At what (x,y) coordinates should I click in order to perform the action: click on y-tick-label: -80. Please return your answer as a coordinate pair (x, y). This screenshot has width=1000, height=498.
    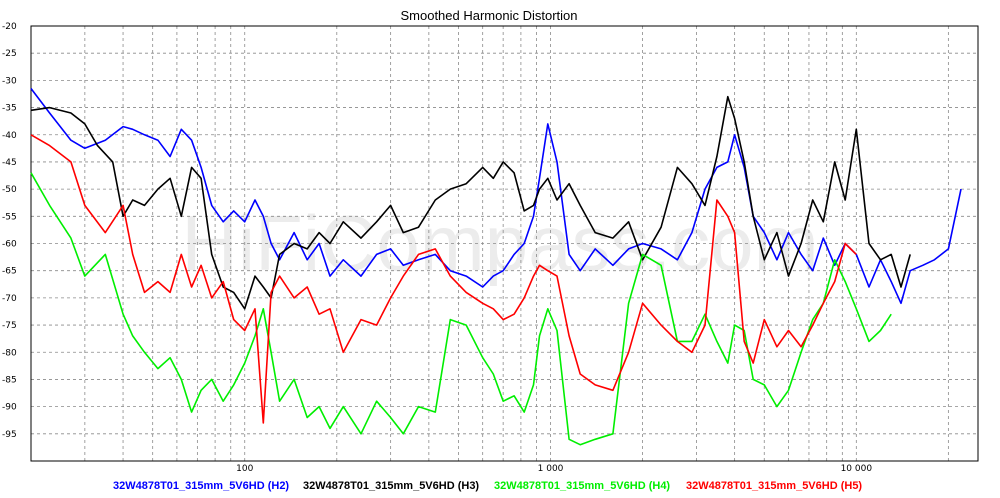
    Looking at the image, I should click on (9, 353).